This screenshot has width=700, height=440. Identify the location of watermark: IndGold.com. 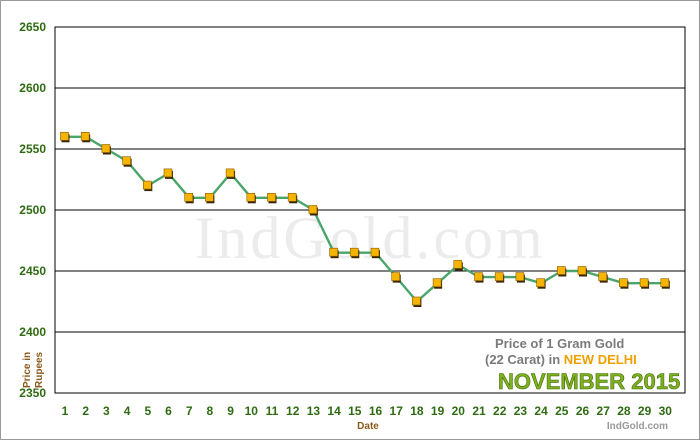
(369, 238).